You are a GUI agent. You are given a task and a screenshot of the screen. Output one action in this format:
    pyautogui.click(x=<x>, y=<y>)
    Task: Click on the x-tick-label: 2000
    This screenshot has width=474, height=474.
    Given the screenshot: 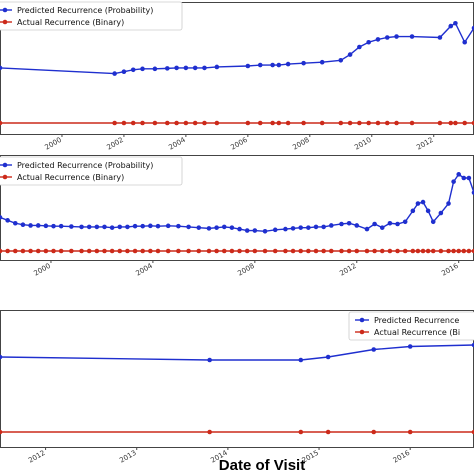 What is the action you would take?
    pyautogui.click(x=42, y=270)
    